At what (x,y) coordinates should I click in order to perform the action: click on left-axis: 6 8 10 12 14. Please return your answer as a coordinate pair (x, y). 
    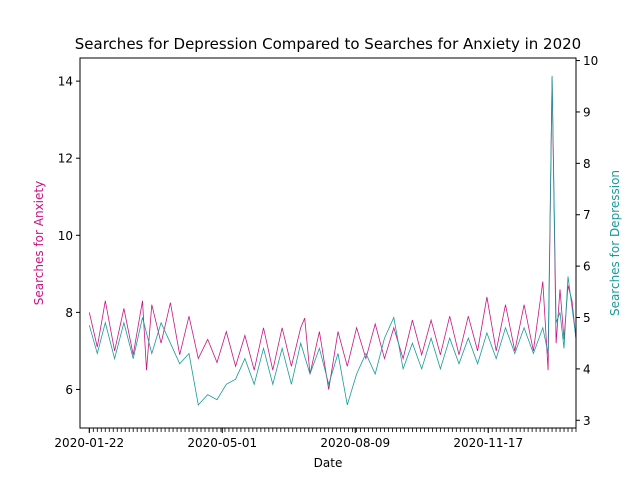
    Looking at the image, I should click on (69, 236).